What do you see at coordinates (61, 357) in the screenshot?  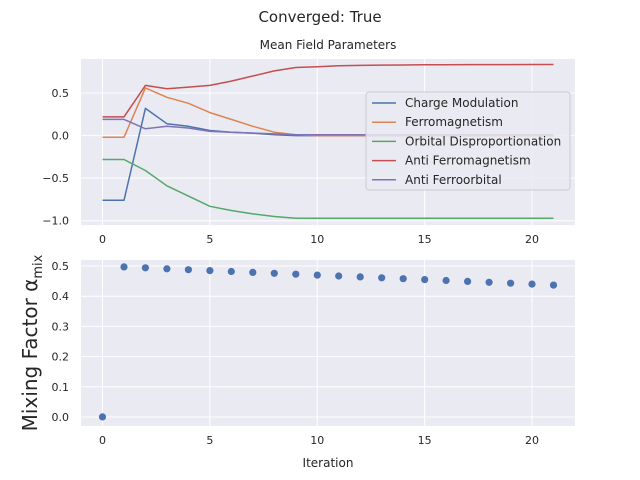 I see `y-tick-label: 0.2` at bounding box center [61, 357].